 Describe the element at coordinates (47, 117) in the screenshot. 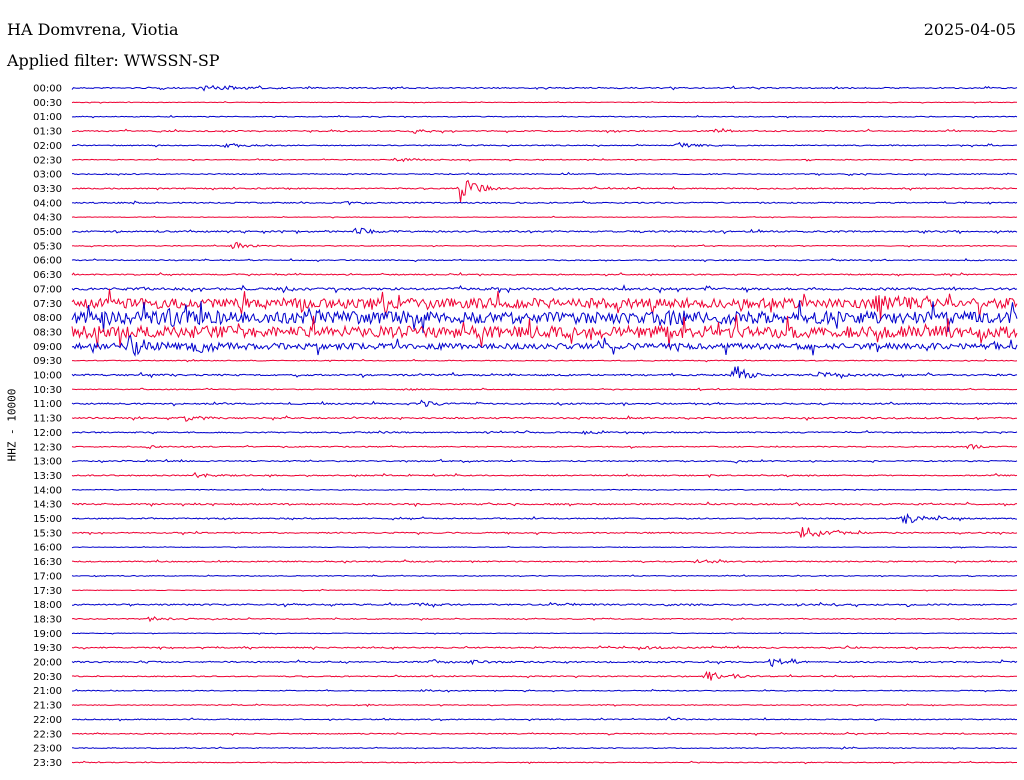

I see `time-tick-label: 01:00` at that location.